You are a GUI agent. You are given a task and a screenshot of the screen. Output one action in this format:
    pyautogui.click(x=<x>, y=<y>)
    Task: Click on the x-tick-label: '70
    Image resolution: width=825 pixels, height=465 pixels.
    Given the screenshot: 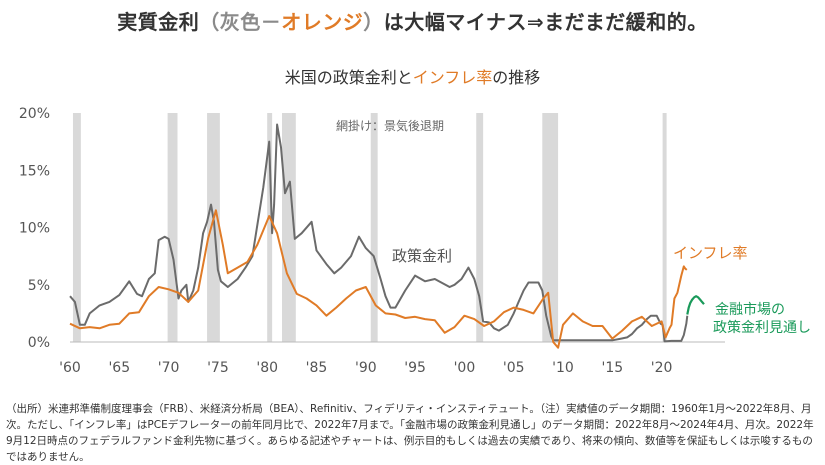 What is the action you would take?
    pyautogui.click(x=169, y=368)
    